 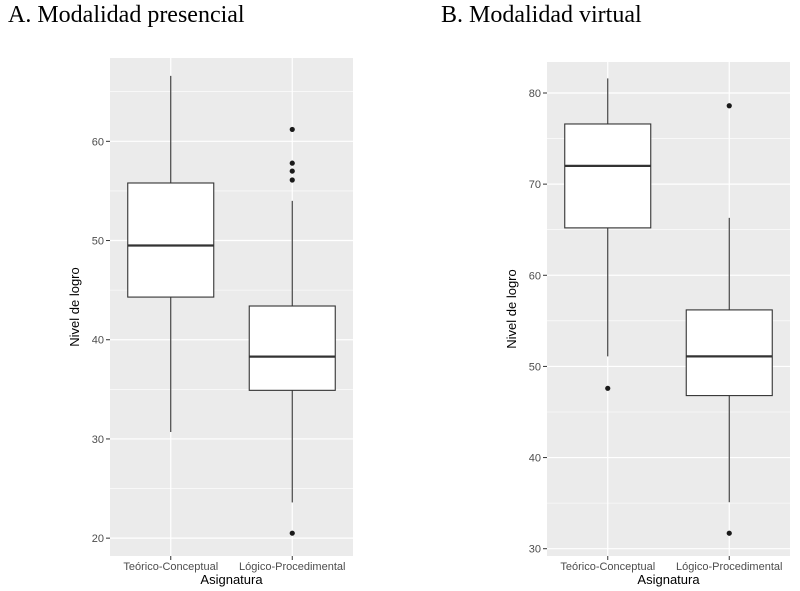 What do you see at coordinates (541, 15) in the screenshot?
I see `panel-b-title: B. Modalidad virtual` at bounding box center [541, 15].